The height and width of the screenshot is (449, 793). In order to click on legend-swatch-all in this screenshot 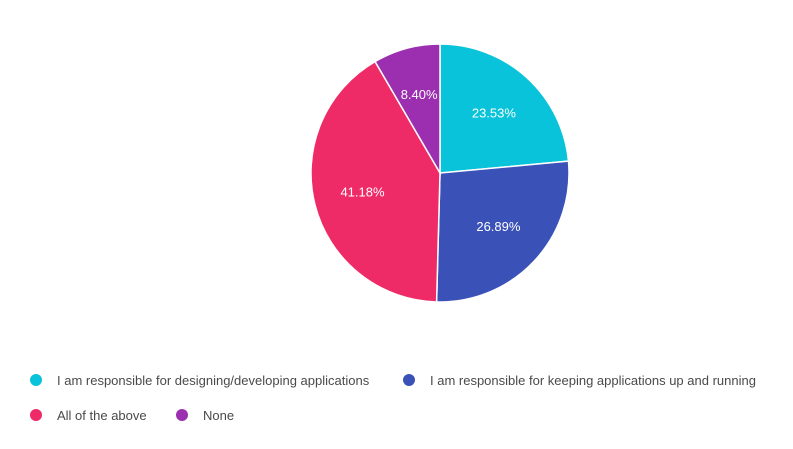, I will do `click(36, 415)`.